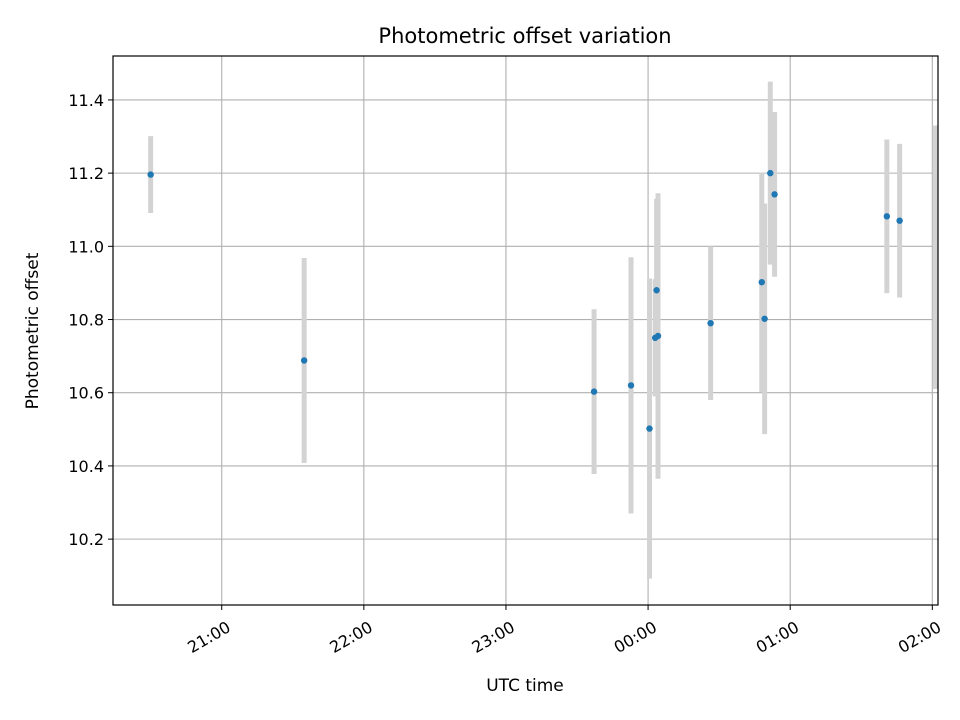 This screenshot has height=720, width=960. What do you see at coordinates (919, 637) in the screenshot?
I see `x-tick-label: 02:00` at bounding box center [919, 637].